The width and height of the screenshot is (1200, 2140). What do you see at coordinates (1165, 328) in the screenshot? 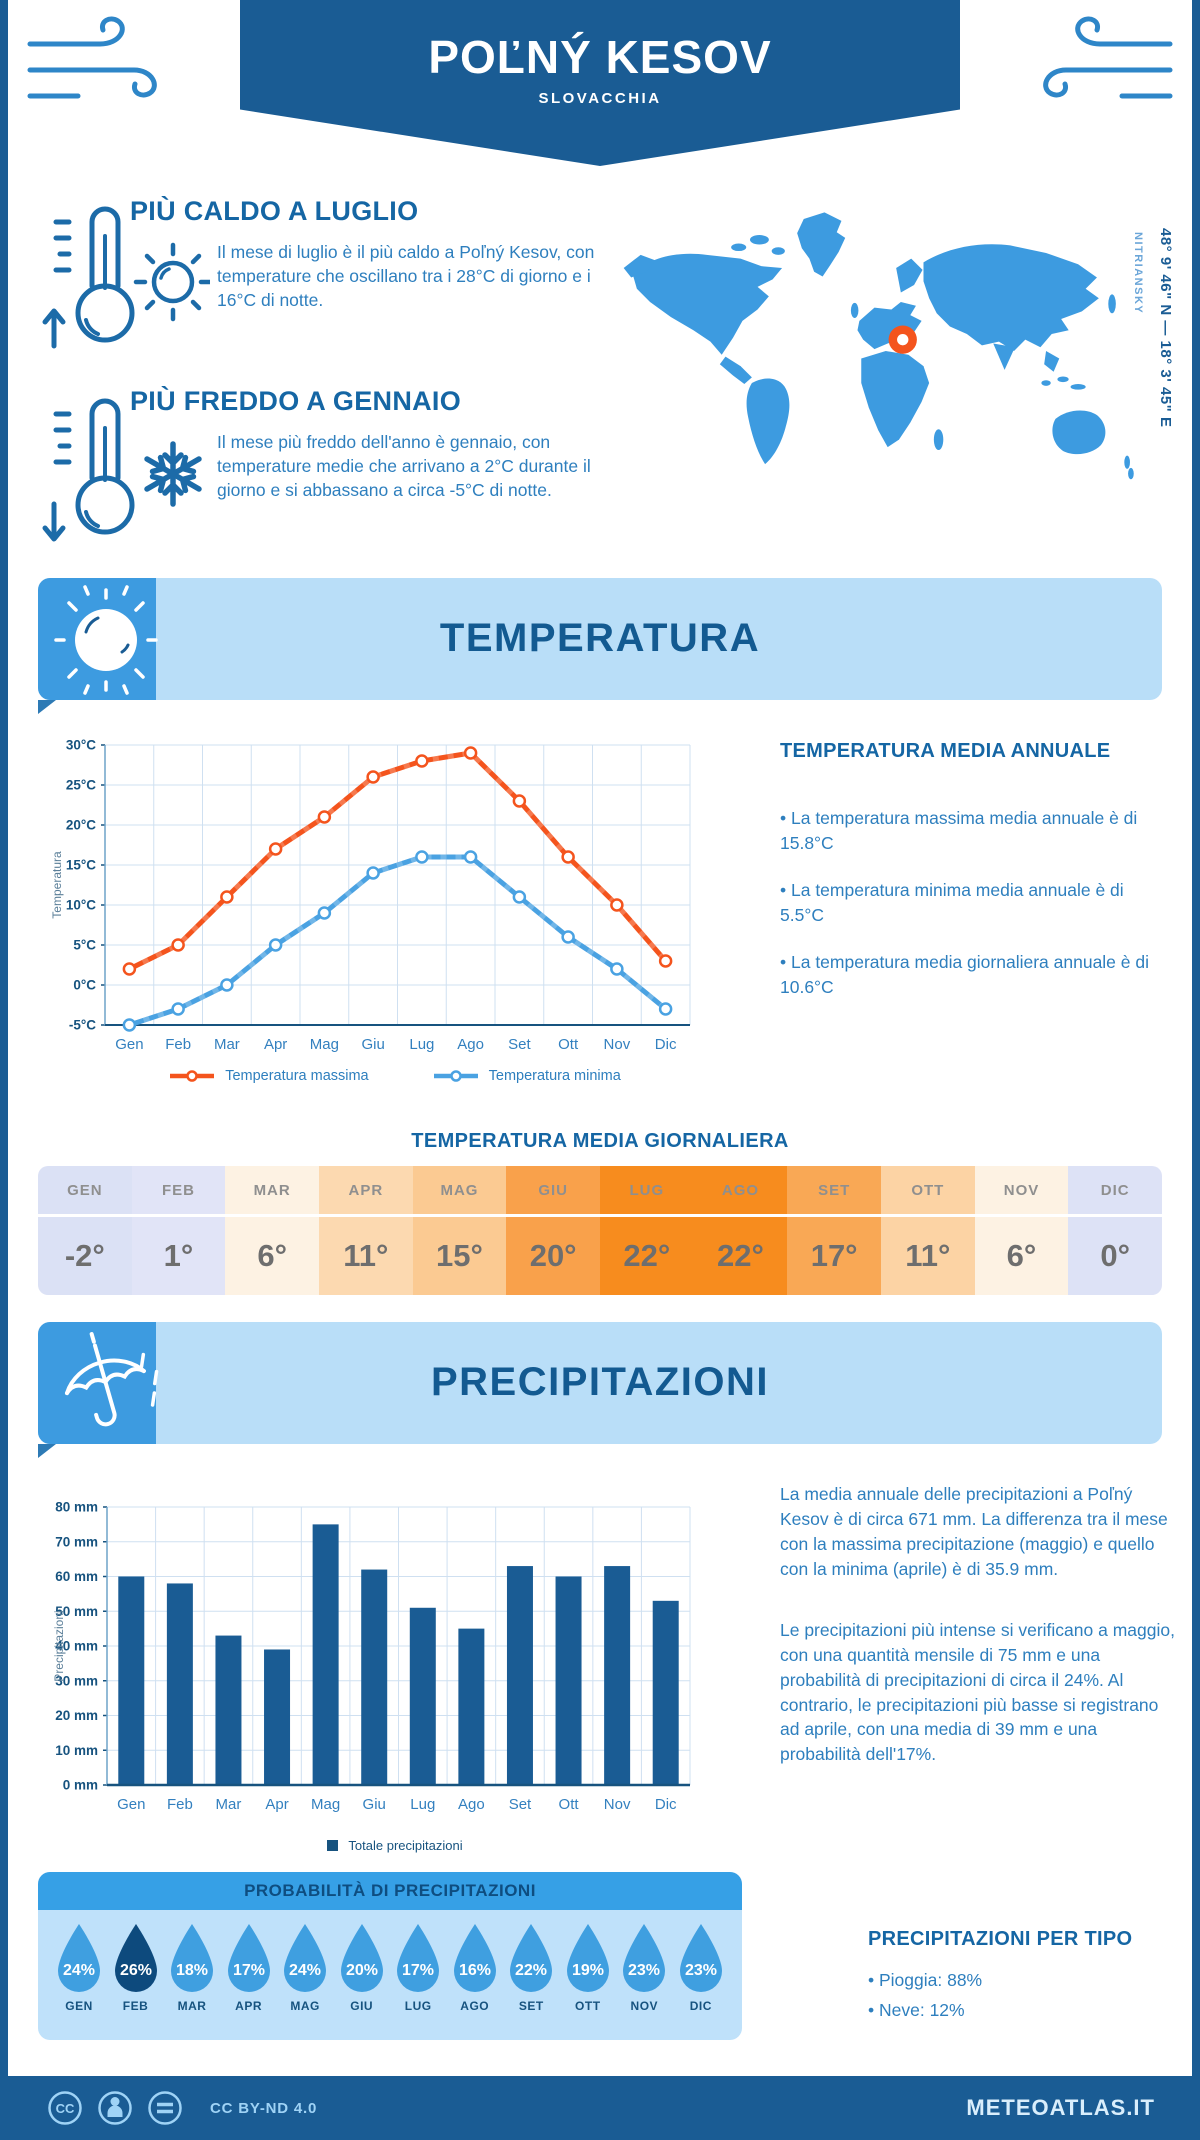
I see `coordinates-label: 48° 9' 46" N — 18° 3' 45" E` at bounding box center [1165, 328].